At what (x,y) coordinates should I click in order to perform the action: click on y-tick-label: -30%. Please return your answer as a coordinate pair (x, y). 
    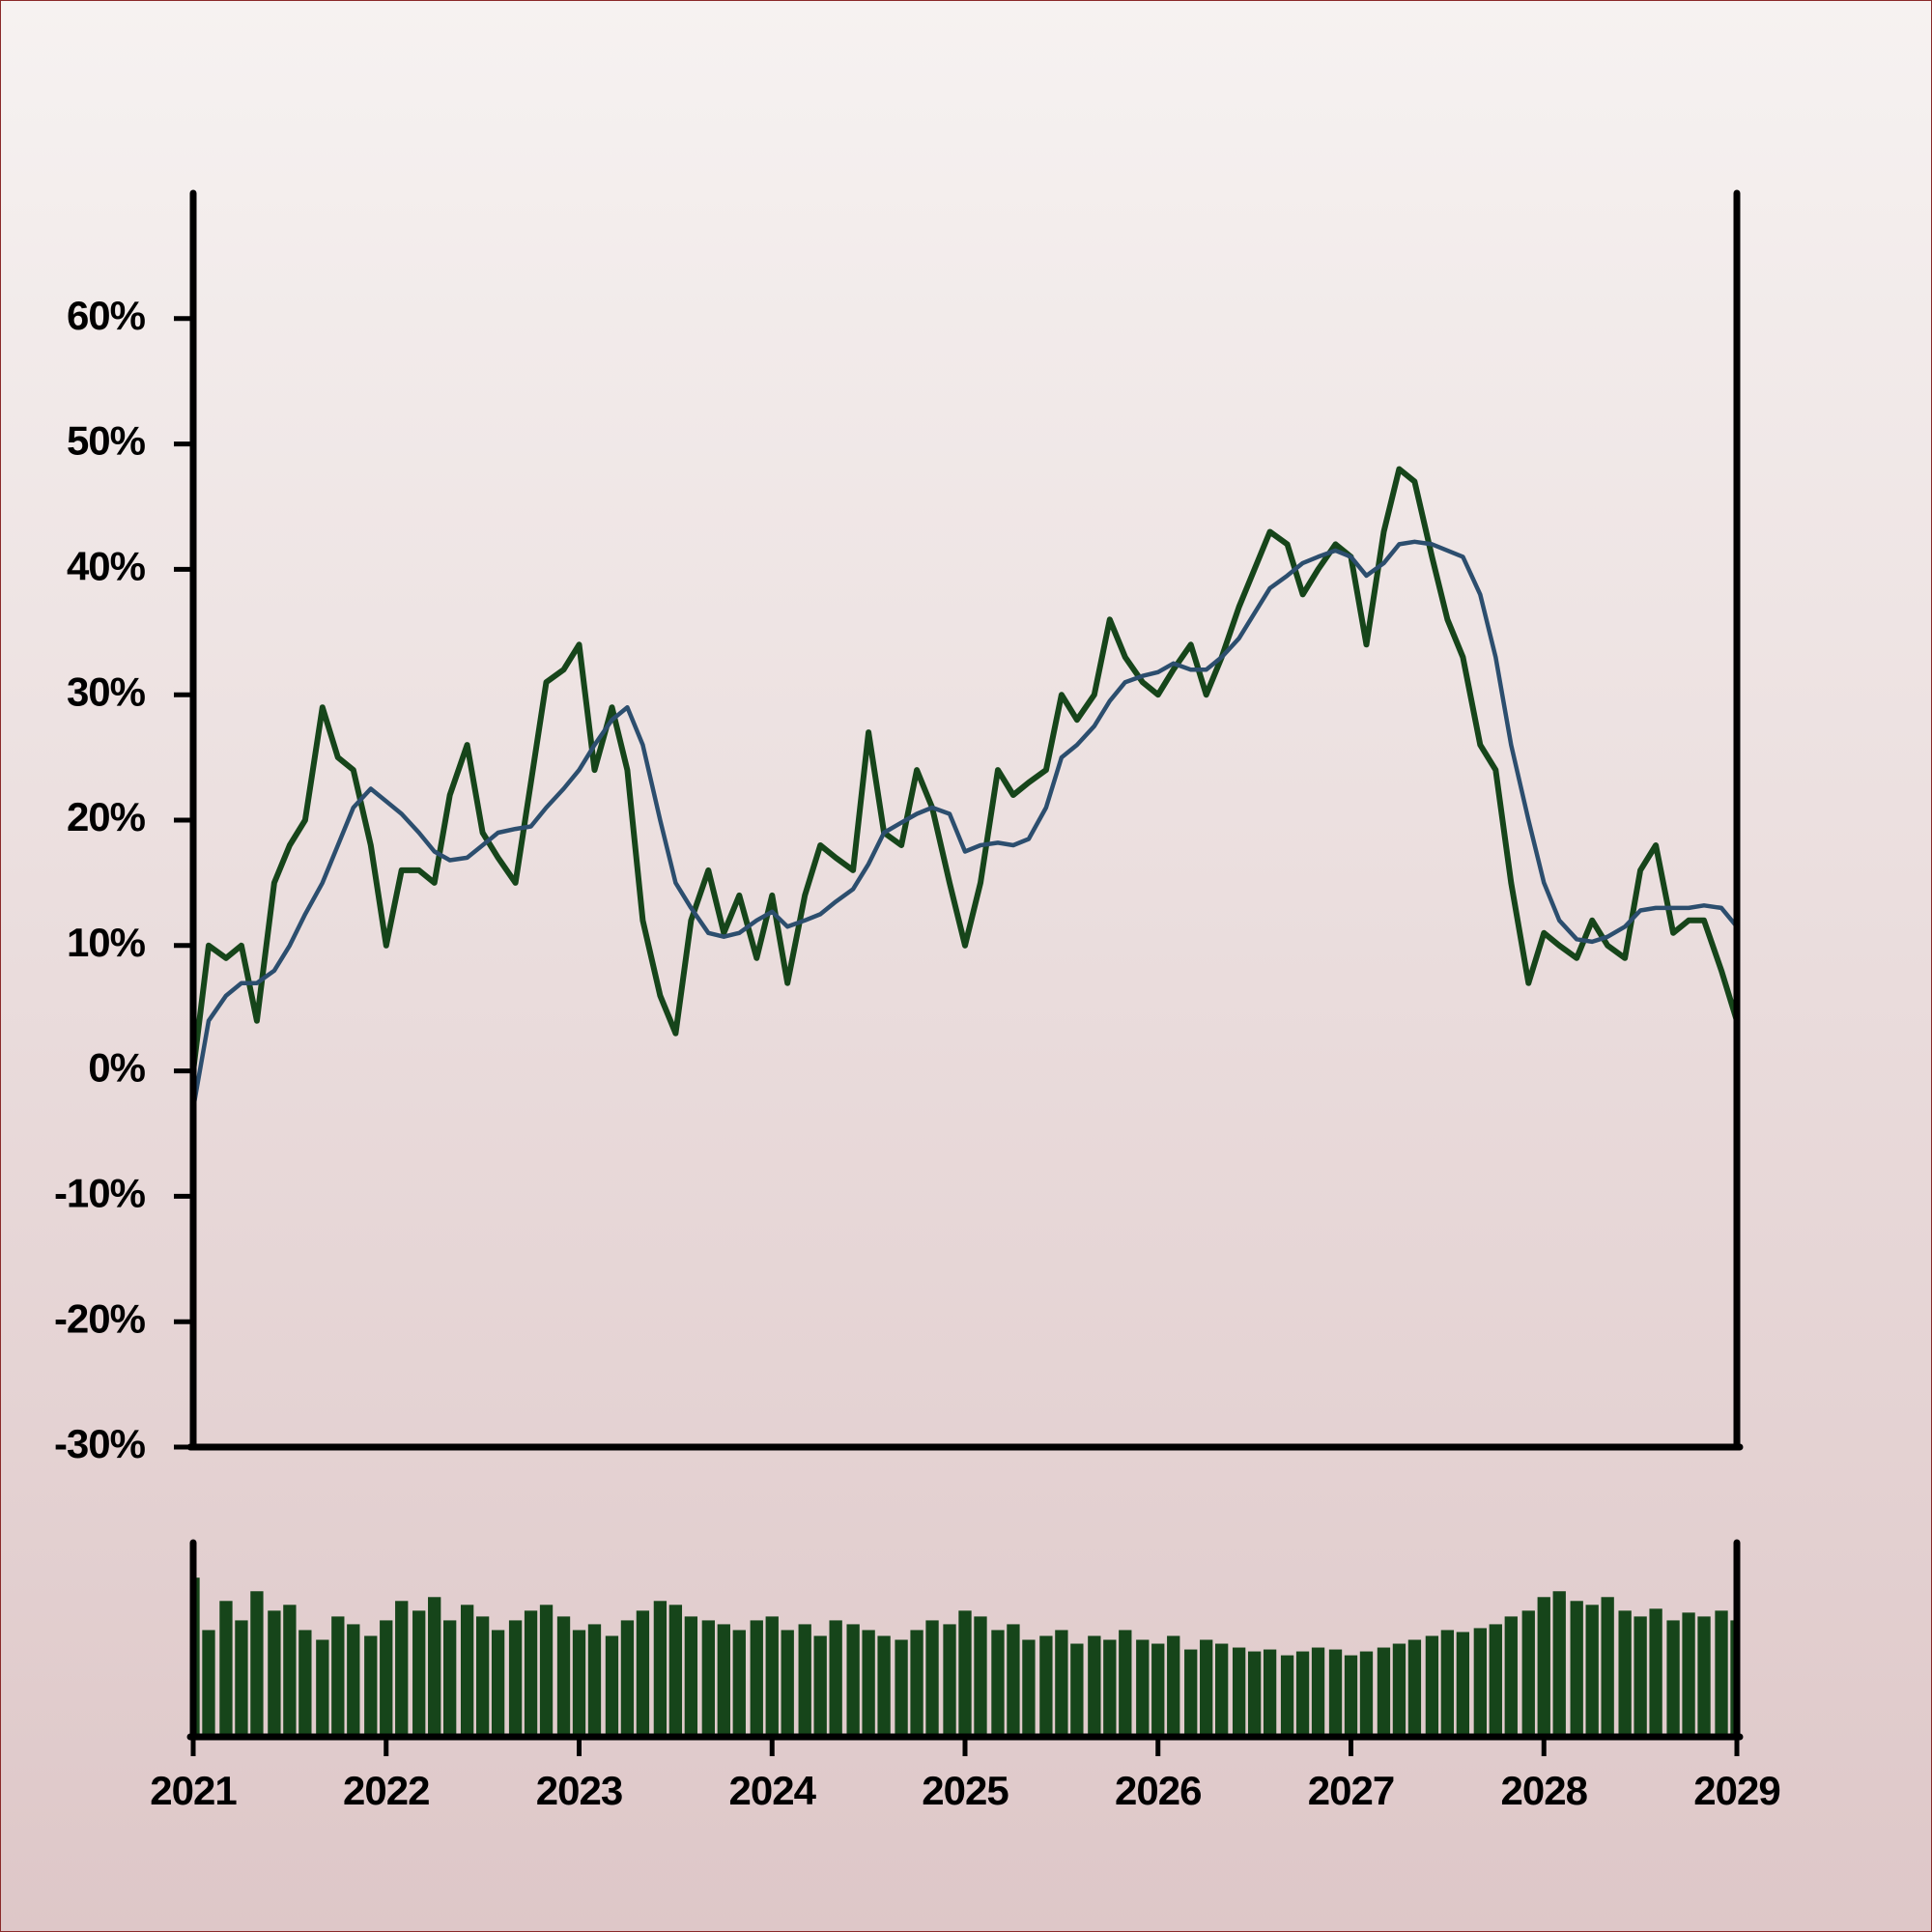
    Looking at the image, I should click on (100, 1443).